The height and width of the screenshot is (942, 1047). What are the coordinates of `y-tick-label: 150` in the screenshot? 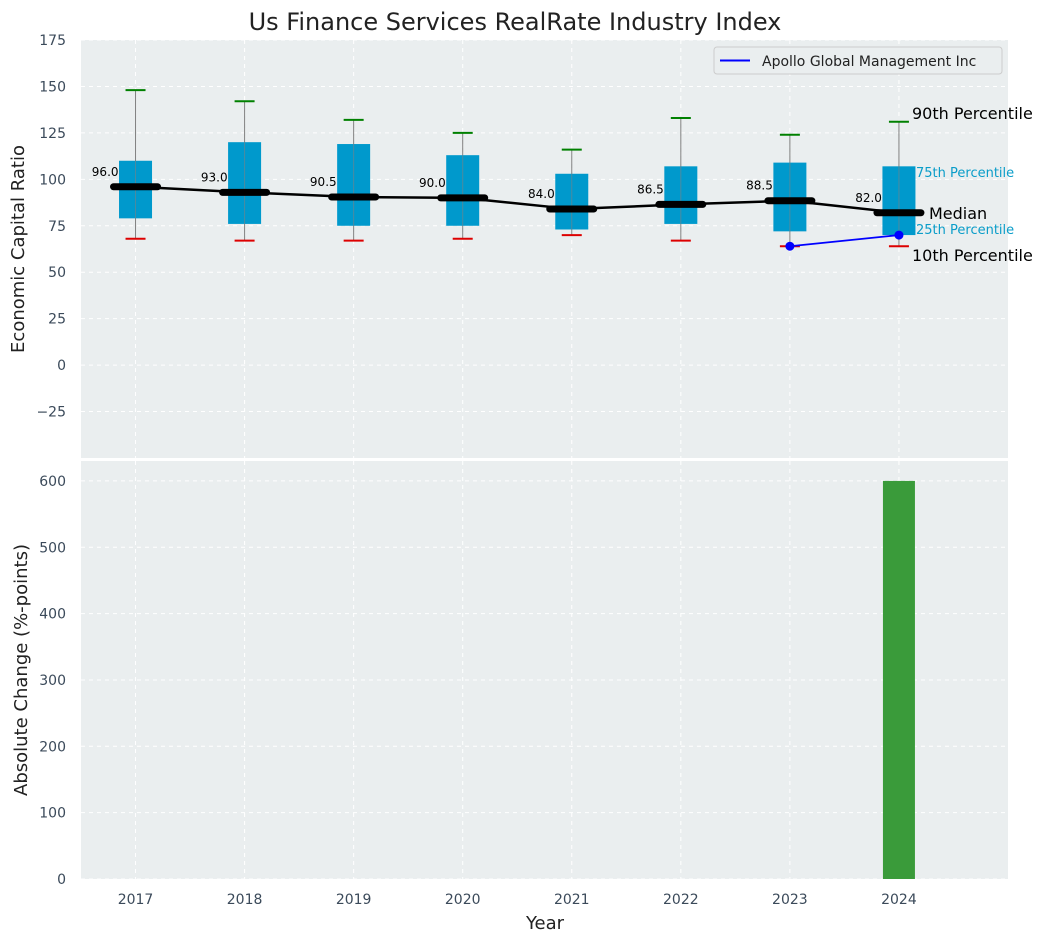 It's located at (52, 87).